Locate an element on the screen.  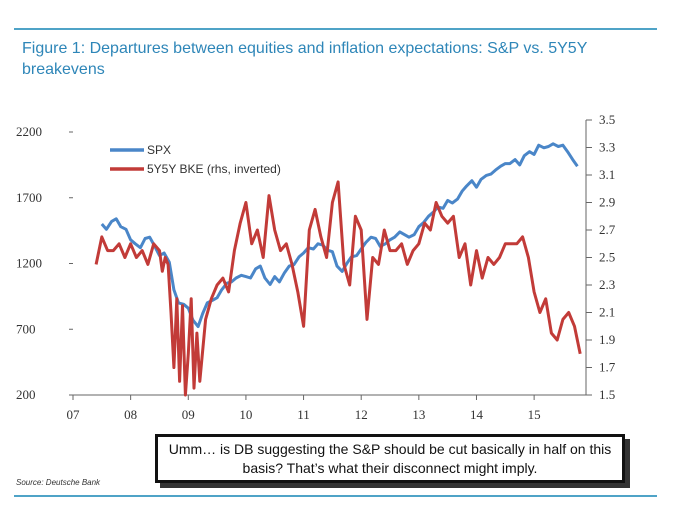
left-tick-label: 1200 is located at coordinates (29, 263).